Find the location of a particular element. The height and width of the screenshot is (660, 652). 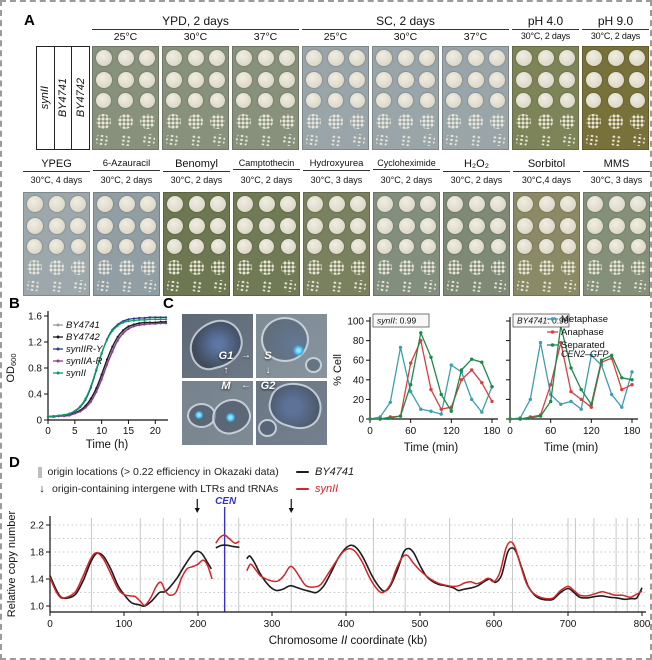

strain-by4741-label: BY4741 is located at coordinates (63, 98).